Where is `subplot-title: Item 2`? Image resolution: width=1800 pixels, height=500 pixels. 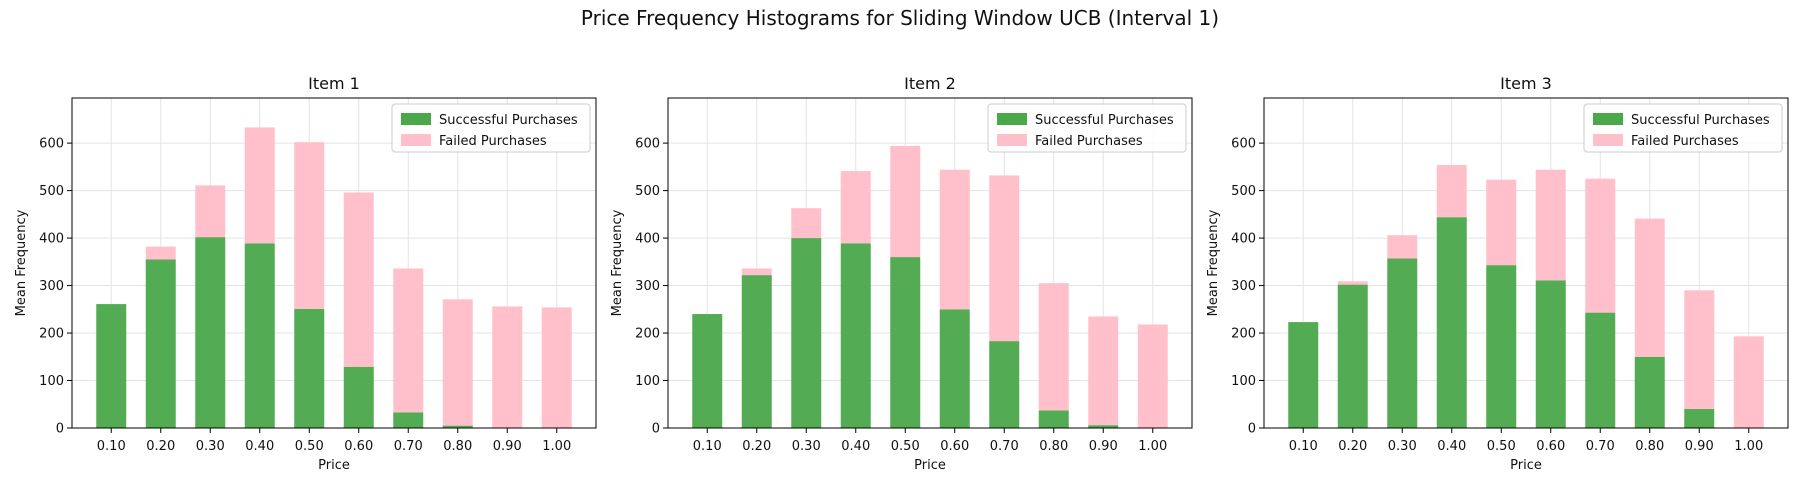
subplot-title: Item 2 is located at coordinates (930, 83).